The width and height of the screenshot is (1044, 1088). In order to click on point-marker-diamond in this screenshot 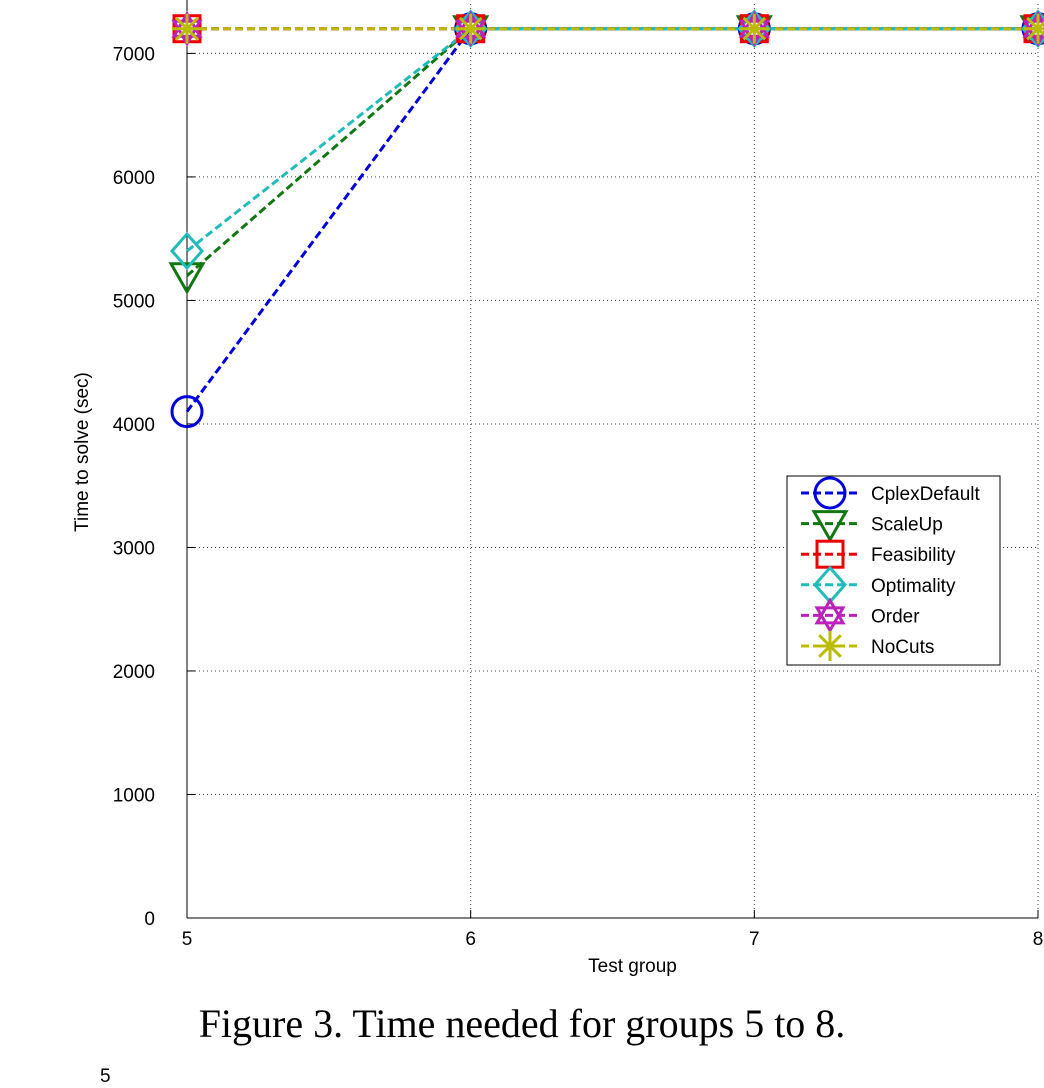, I will do `click(187, 251)`.